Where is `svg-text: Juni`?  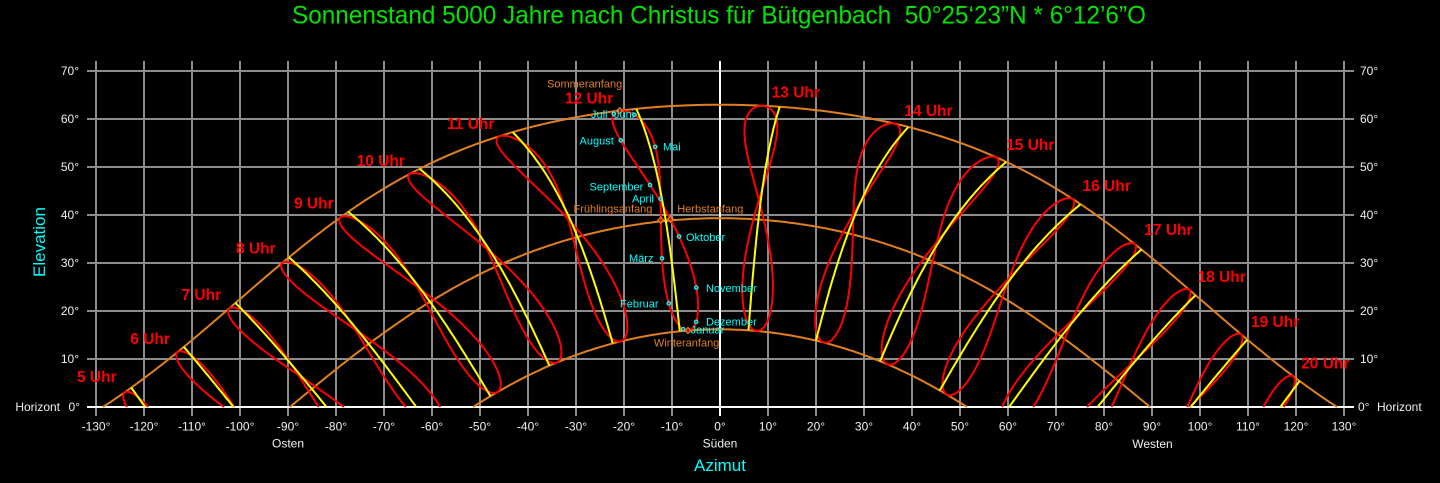
svg-text: Juni is located at coordinates (624, 115).